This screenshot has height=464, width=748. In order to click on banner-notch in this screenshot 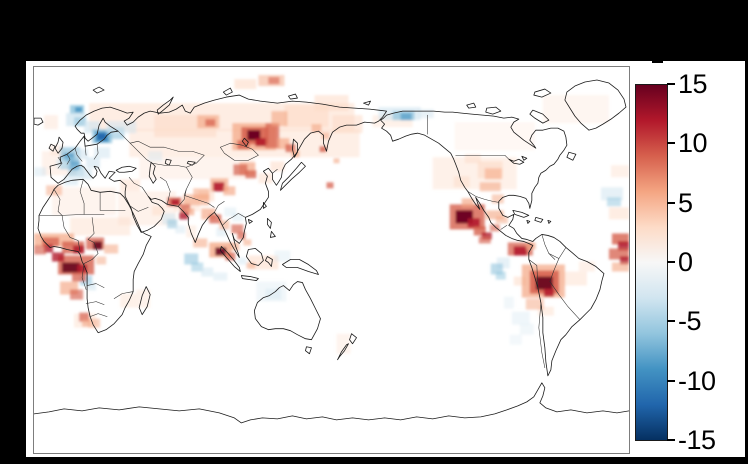, I will do `click(657, 60)`.